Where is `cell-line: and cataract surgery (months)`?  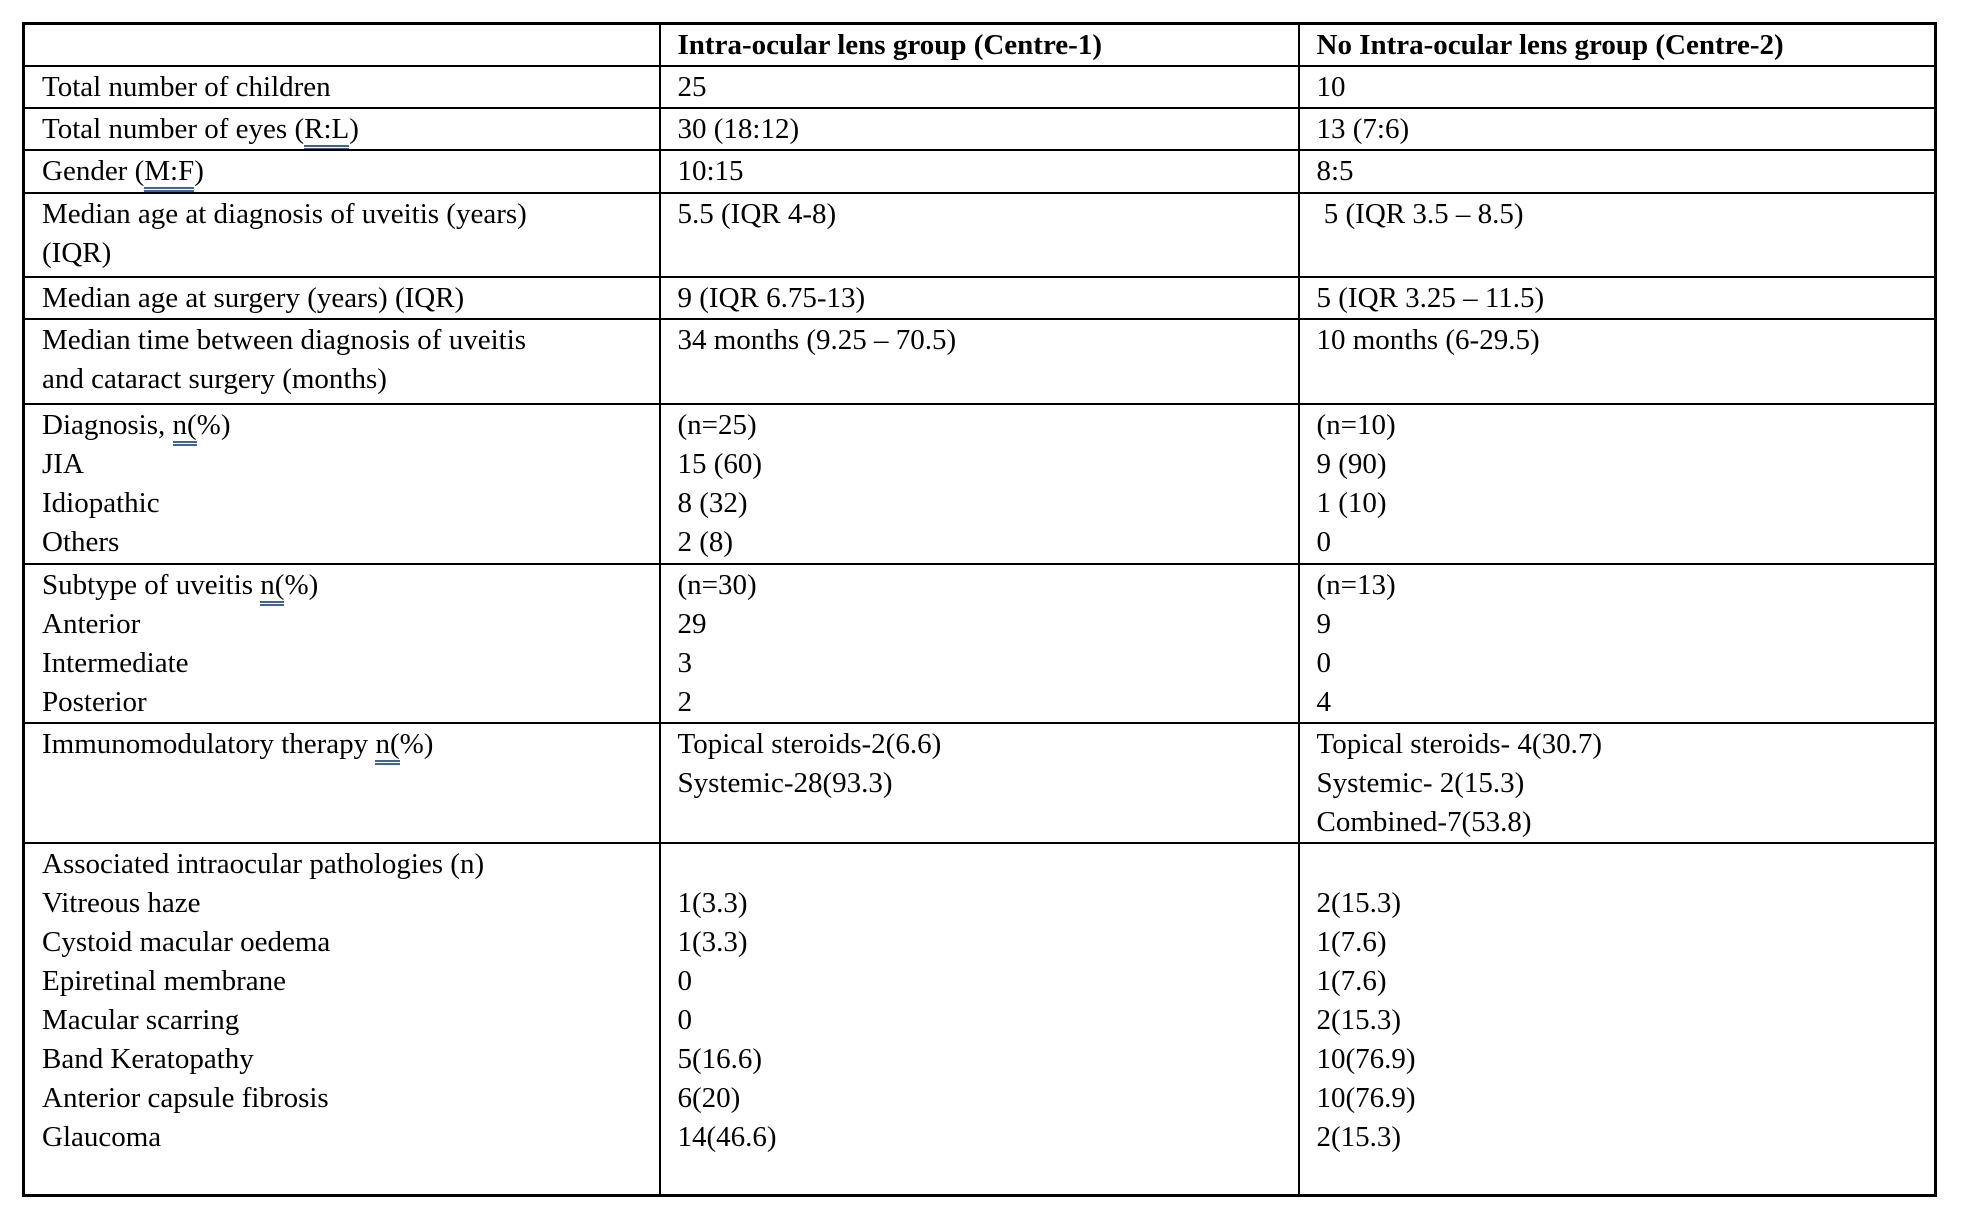 cell-line: and cataract surgery (months) is located at coordinates (346, 379).